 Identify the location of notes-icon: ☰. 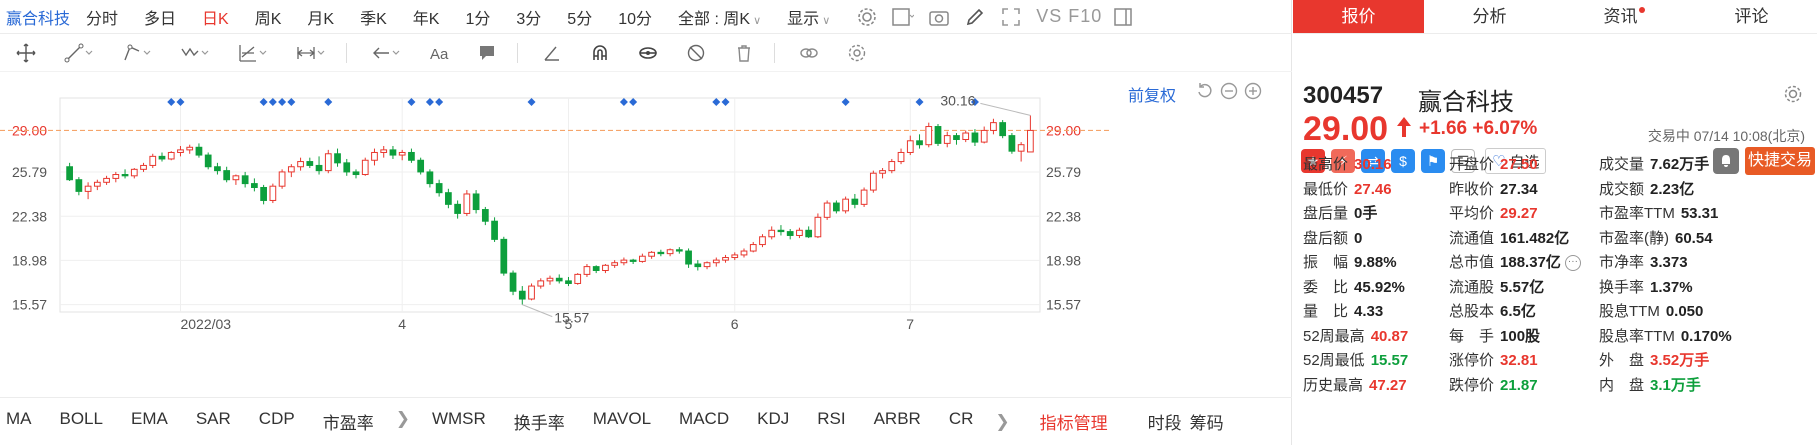
(1463, 161).